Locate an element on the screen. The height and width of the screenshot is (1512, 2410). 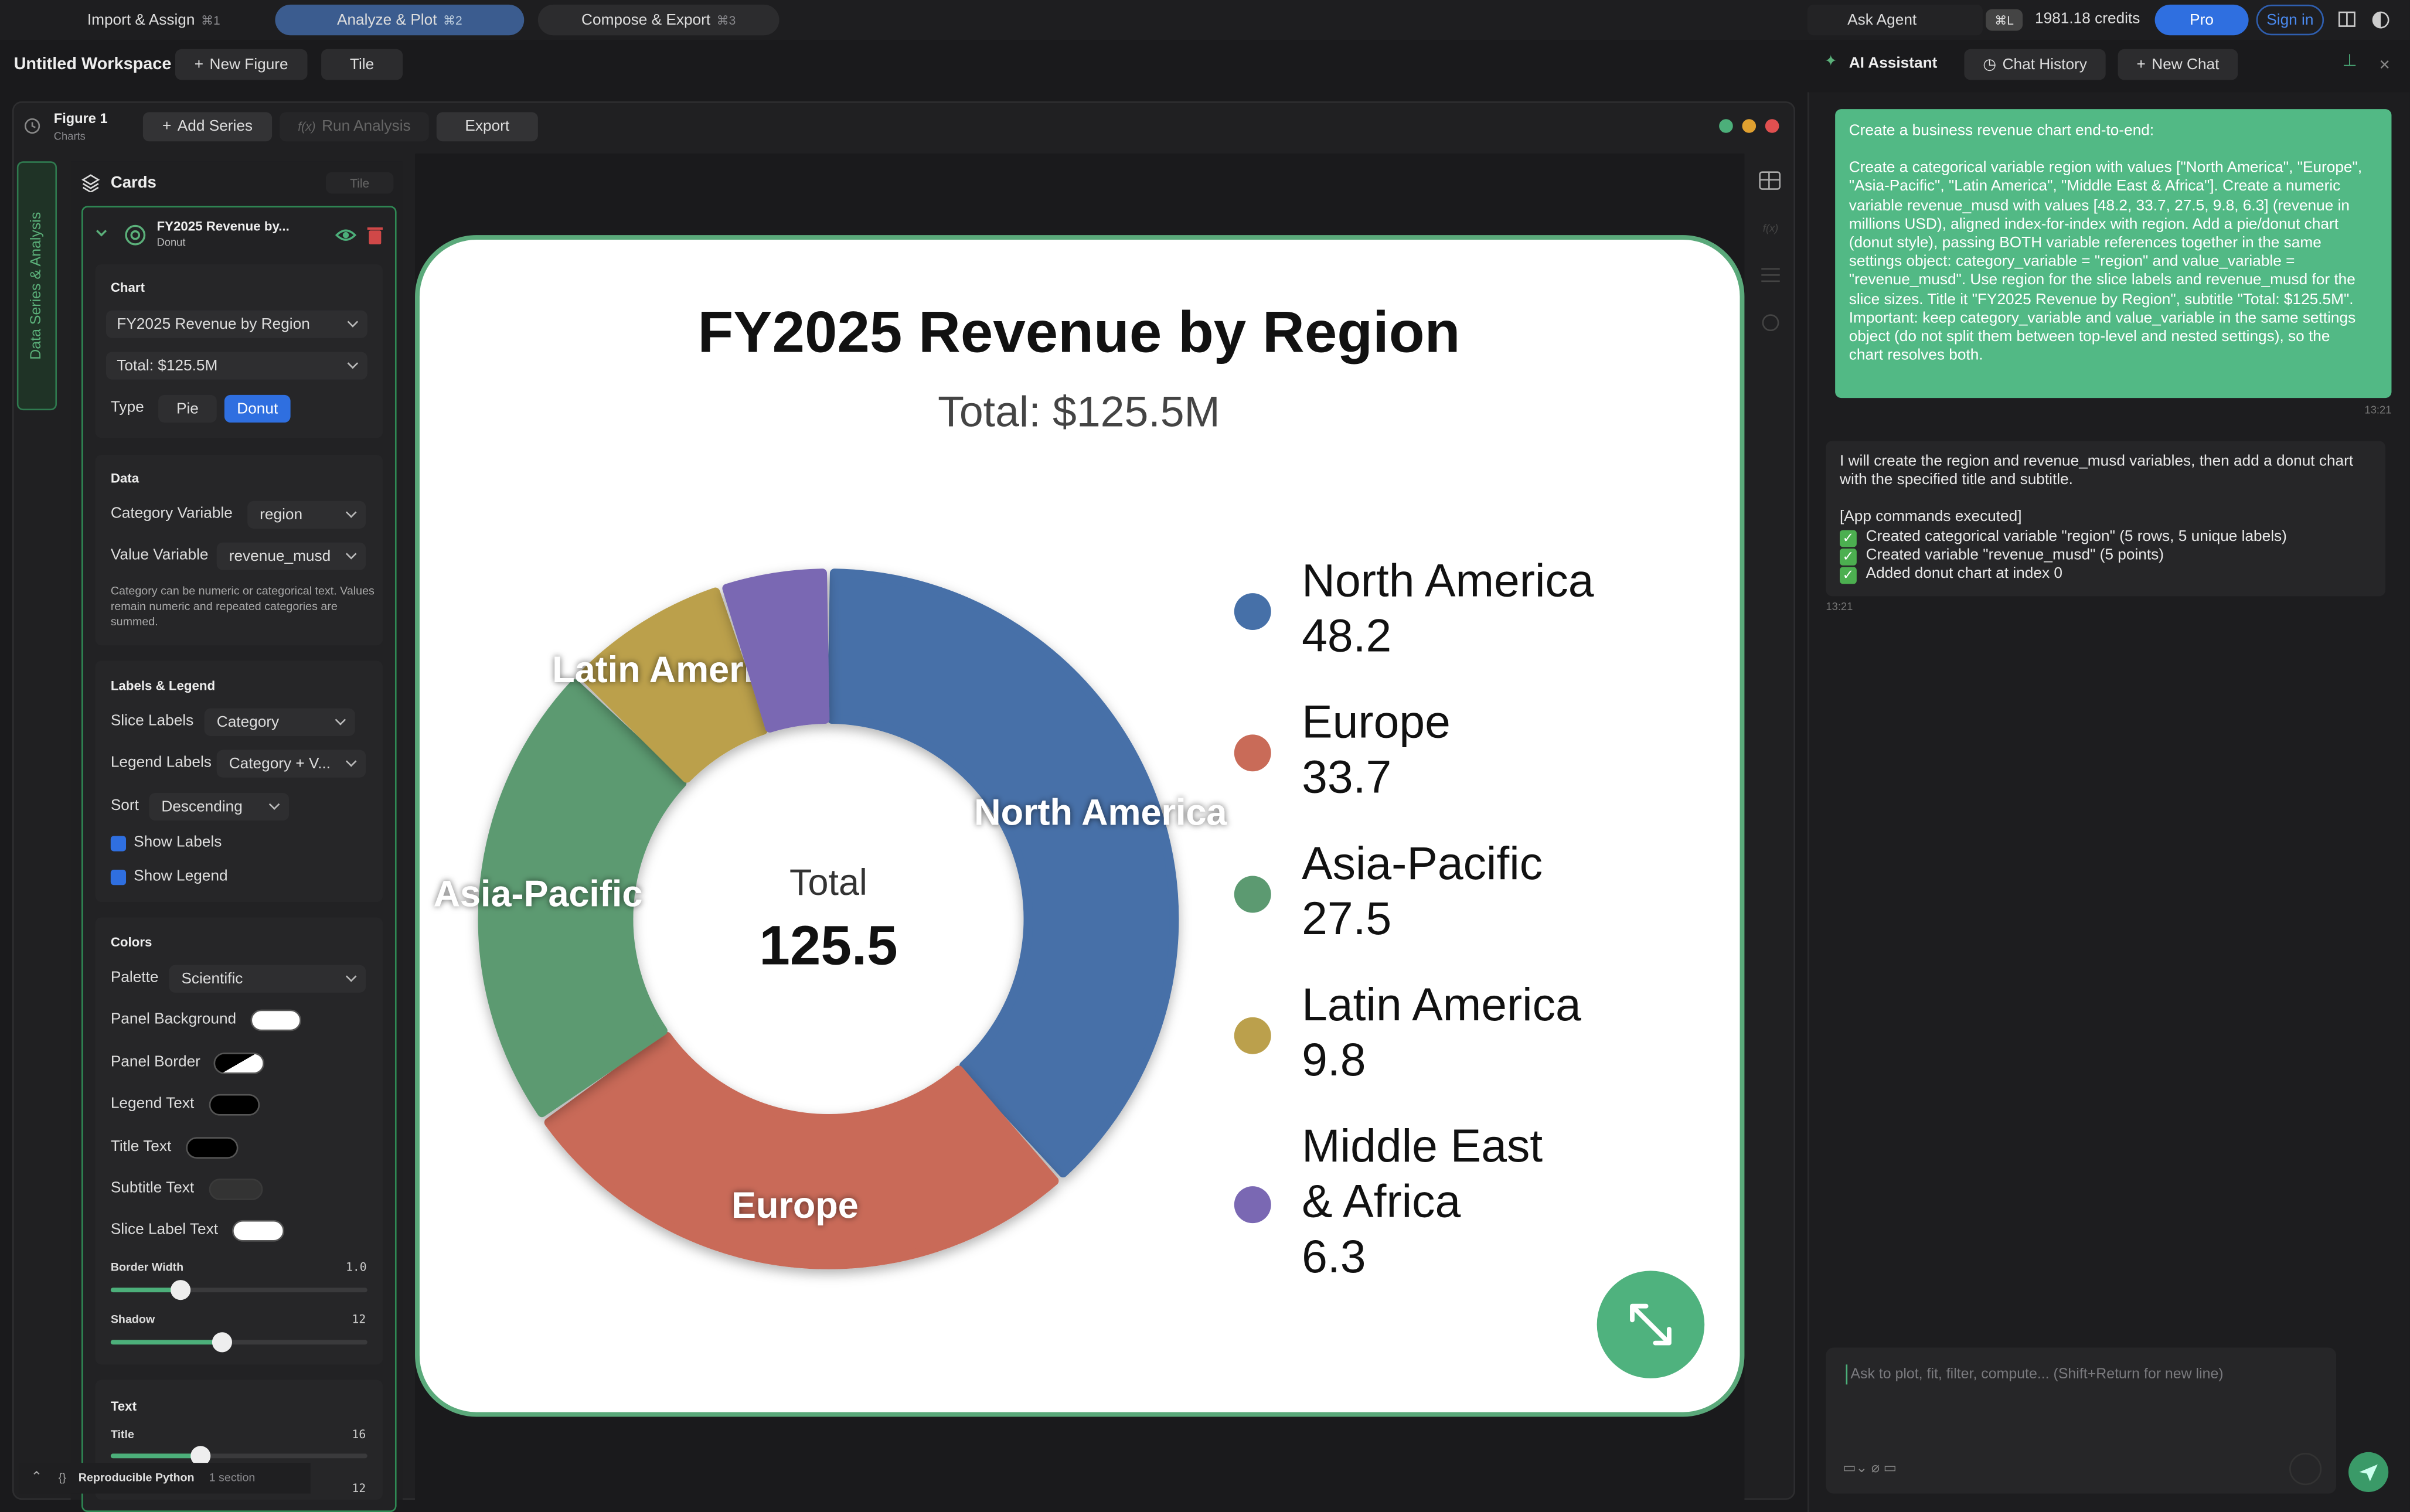
slider-value: 12 is located at coordinates (359, 1319).